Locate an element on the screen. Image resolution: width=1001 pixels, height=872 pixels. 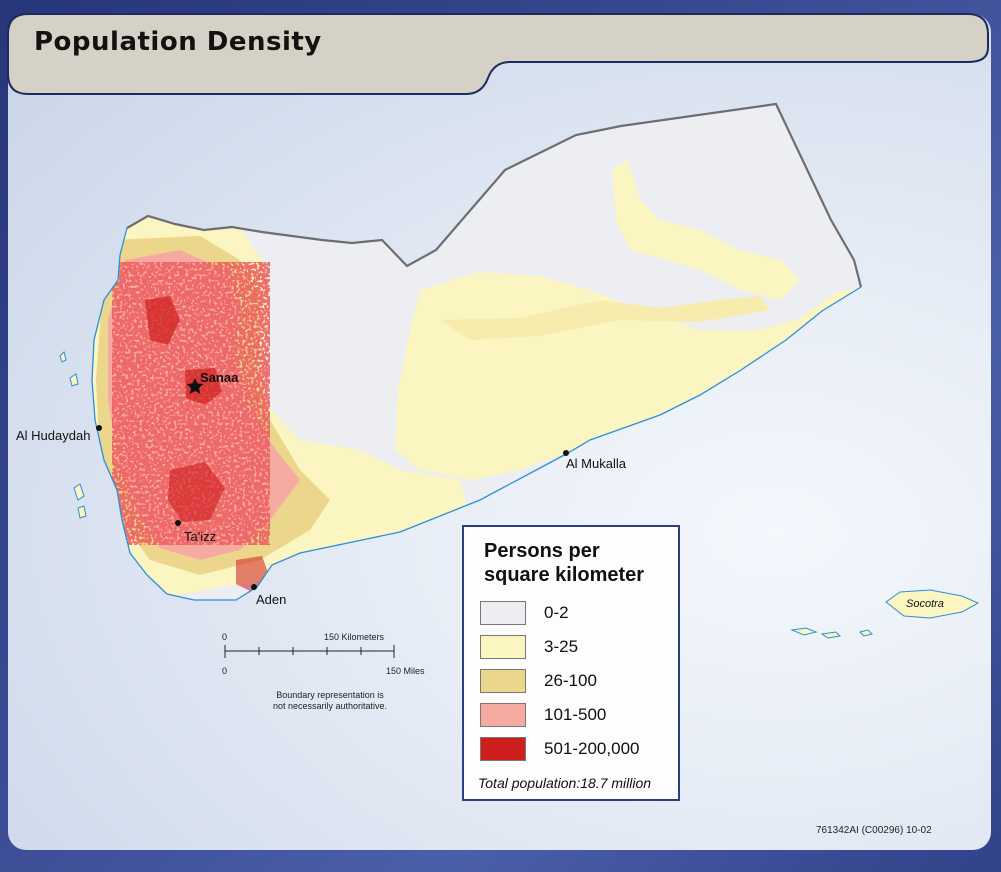
title-tab-shape is located at coordinates (498, 54).